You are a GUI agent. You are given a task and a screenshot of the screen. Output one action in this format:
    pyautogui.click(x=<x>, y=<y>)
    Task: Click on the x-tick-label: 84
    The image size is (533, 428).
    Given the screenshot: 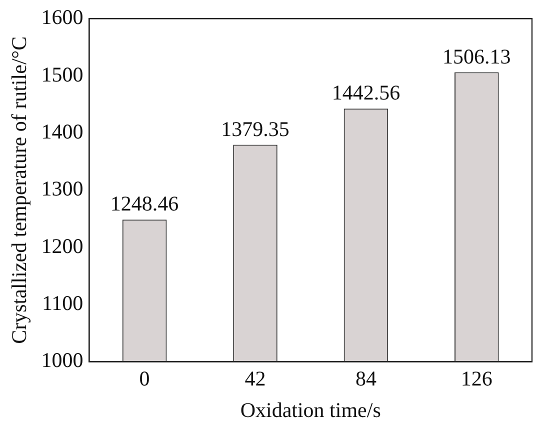 What is the action you would take?
    pyautogui.click(x=366, y=378)
    